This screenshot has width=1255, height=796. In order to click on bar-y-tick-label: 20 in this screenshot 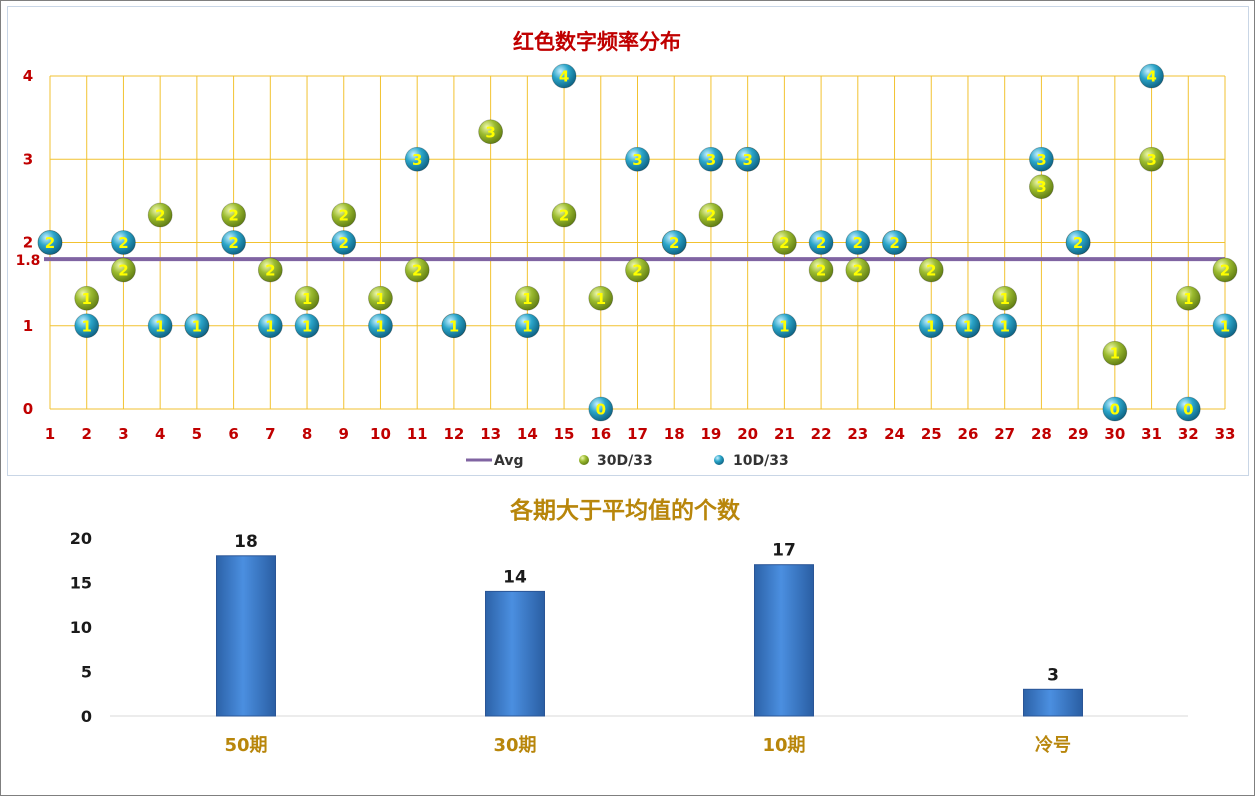, I will do `click(81, 538)`.